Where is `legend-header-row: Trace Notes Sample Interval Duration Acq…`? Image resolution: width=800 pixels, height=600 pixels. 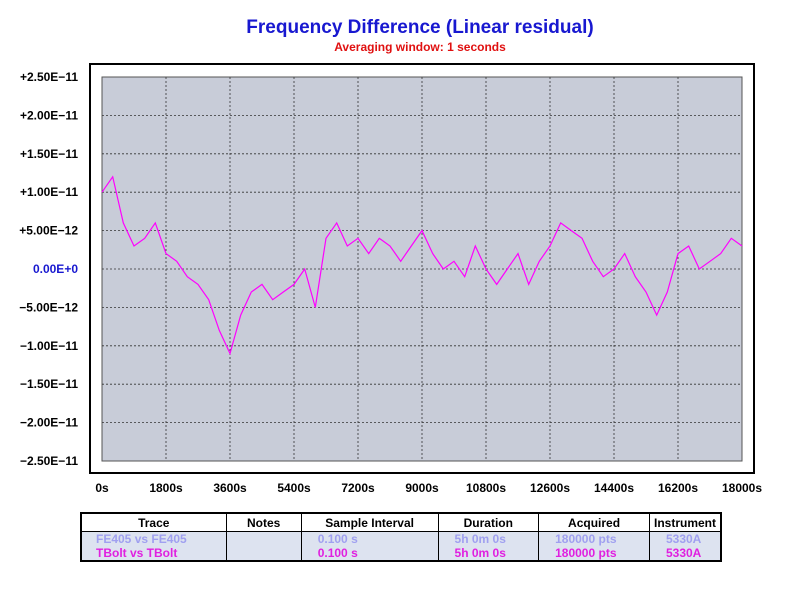 legend-header-row: Trace Notes Sample Interval Duration Acq… is located at coordinates (401, 522).